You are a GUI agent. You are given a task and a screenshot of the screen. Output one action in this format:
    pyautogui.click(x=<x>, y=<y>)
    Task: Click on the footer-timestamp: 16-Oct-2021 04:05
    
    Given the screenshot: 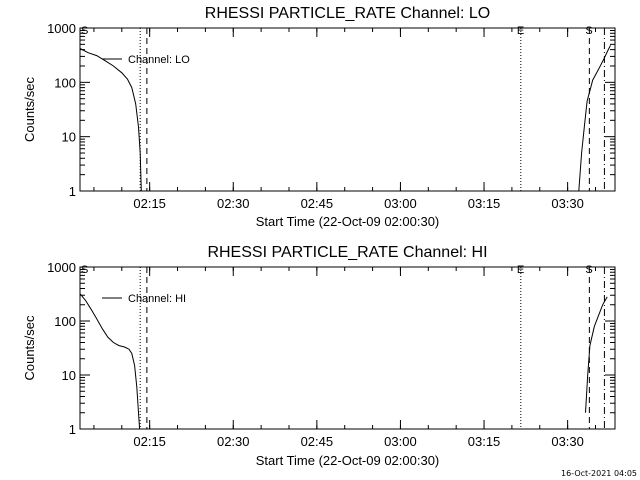 What is the action you would take?
    pyautogui.click(x=599, y=473)
    